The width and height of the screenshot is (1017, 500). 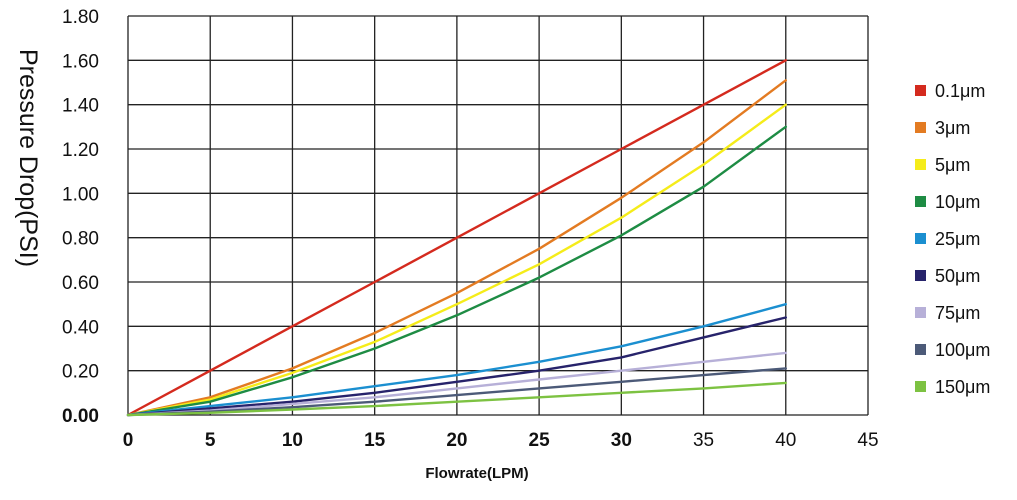 What do you see at coordinates (80, 17) in the screenshot?
I see `y-tick-label: 1.80` at bounding box center [80, 17].